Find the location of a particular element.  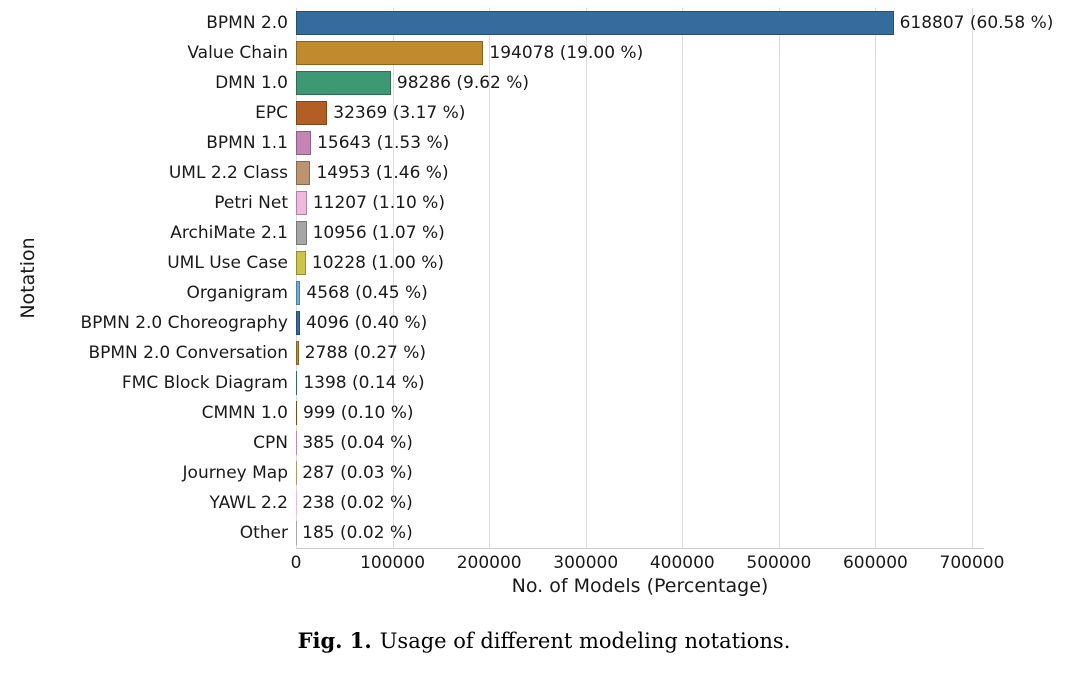

category-label: Other is located at coordinates (263, 533).